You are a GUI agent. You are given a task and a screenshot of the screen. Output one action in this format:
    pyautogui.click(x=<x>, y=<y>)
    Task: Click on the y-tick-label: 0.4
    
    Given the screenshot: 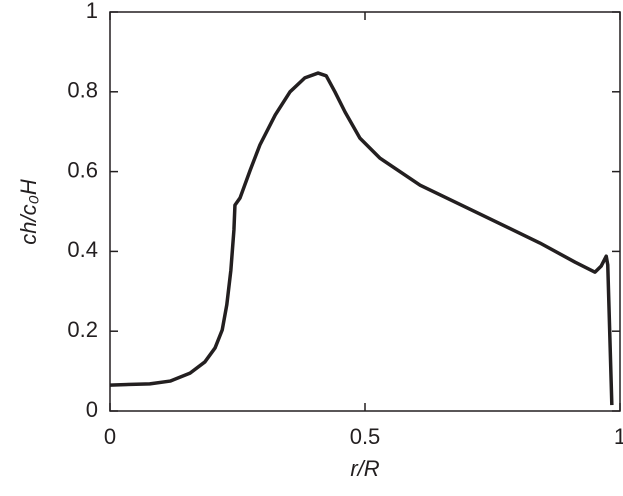 What is the action you would take?
    pyautogui.click(x=82, y=249)
    